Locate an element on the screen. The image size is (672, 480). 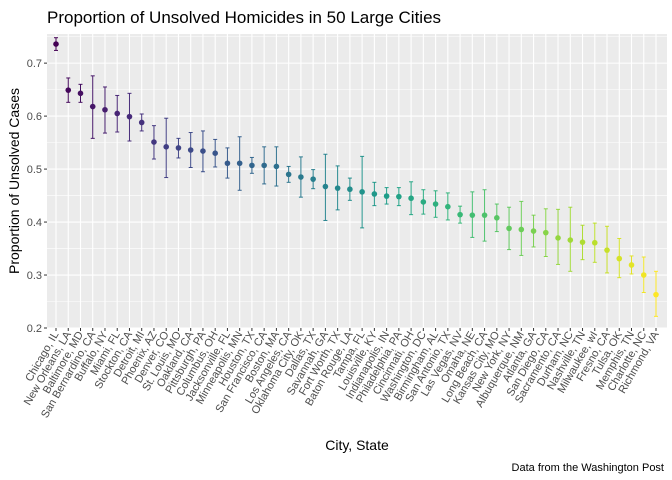
y-axis: 0.2 0.3 0.4 0.5 0.6 0.7 is located at coordinates (37, 196).